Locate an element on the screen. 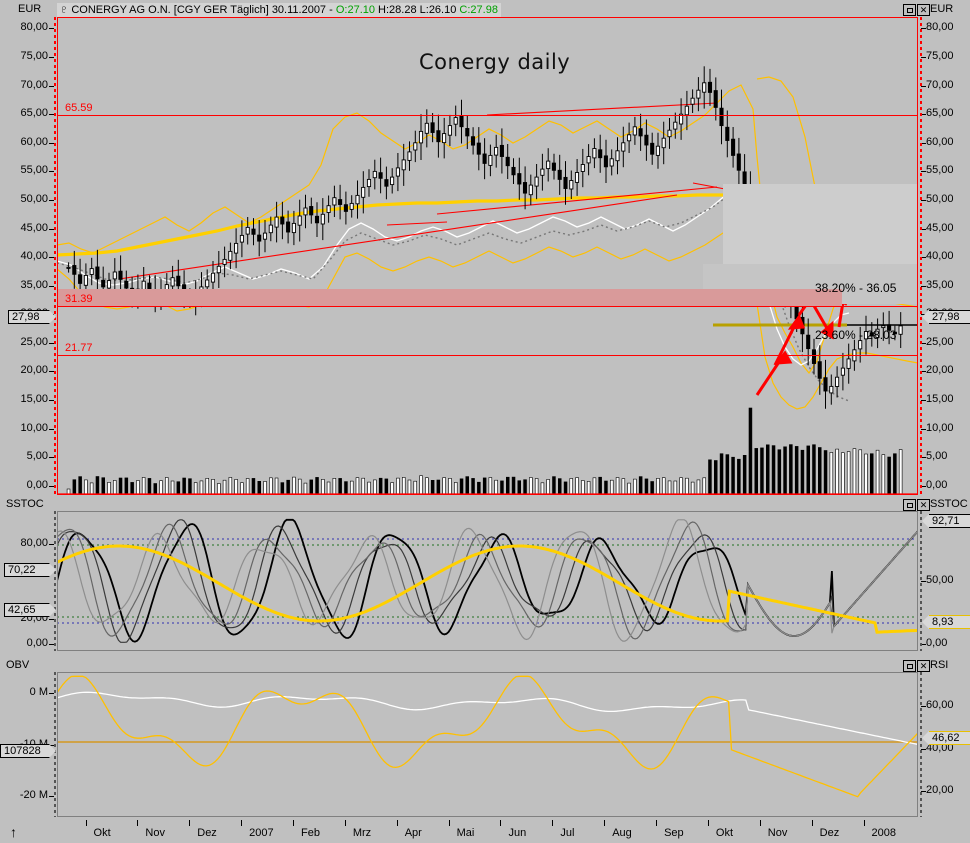 The image size is (970, 843). rsi-line is located at coordinates (487, 736).